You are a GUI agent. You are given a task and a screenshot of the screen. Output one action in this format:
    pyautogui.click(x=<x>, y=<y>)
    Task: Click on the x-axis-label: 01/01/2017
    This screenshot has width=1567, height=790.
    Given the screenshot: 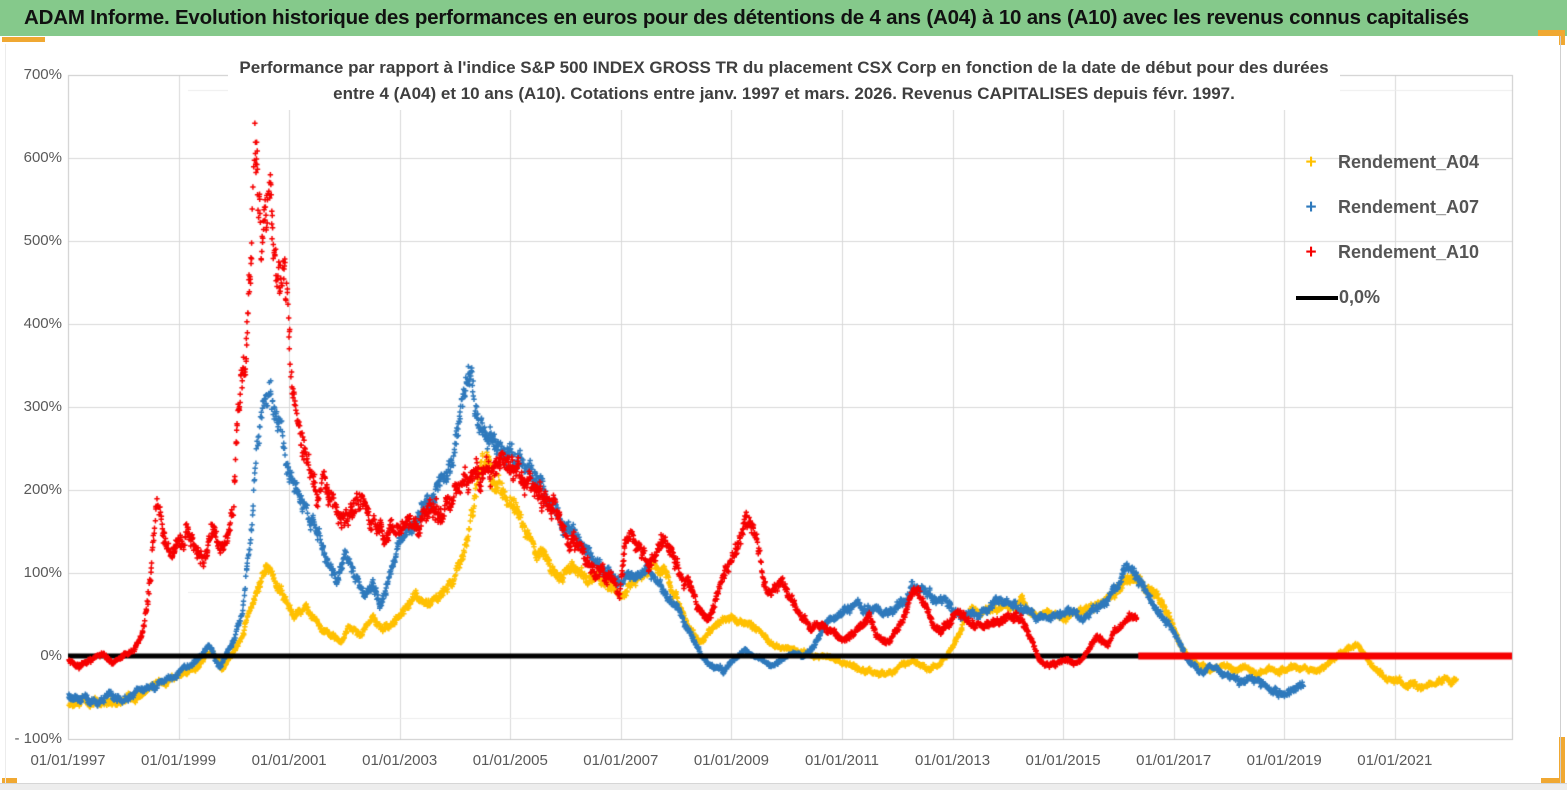 What is the action you would take?
    pyautogui.click(x=1174, y=760)
    